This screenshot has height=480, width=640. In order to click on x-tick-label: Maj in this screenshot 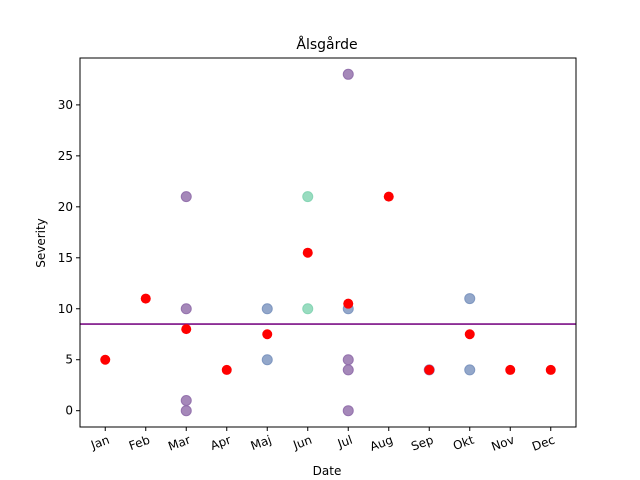, I will do `click(261, 443)`.